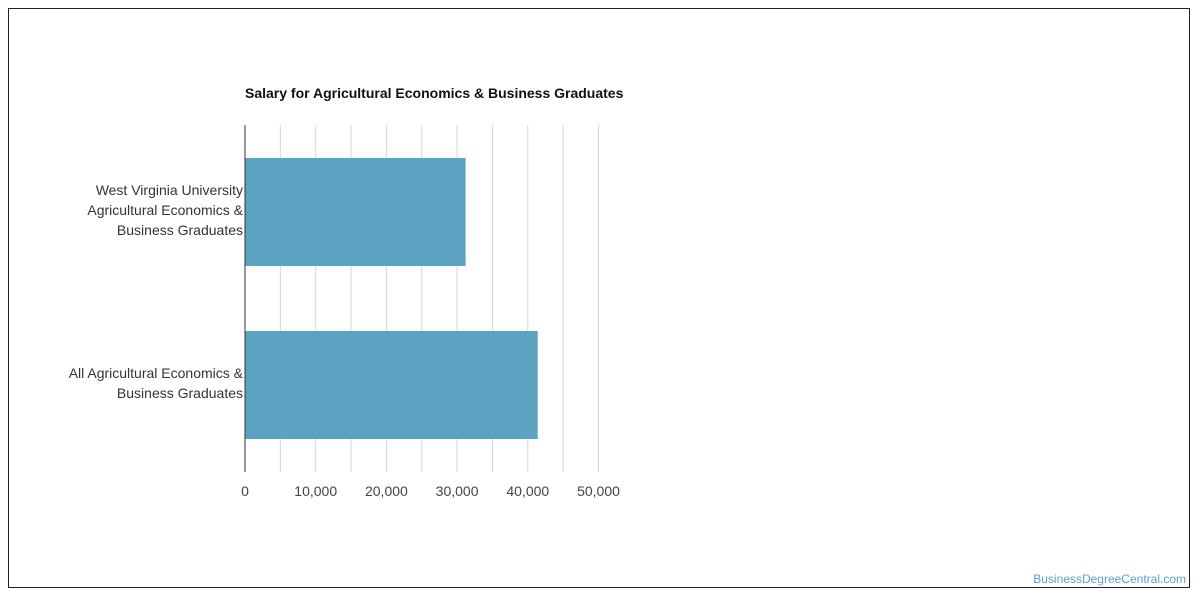  I want to click on x-tick-label: 50,000, so click(598, 491).